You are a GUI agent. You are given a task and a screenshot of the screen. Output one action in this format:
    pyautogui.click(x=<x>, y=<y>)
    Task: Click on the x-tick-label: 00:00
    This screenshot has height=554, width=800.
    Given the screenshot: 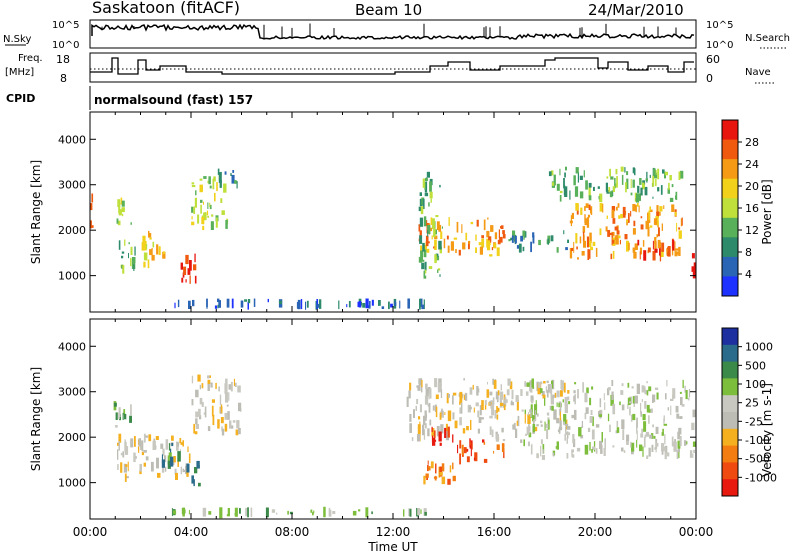 What is the action you would take?
    pyautogui.click(x=696, y=532)
    